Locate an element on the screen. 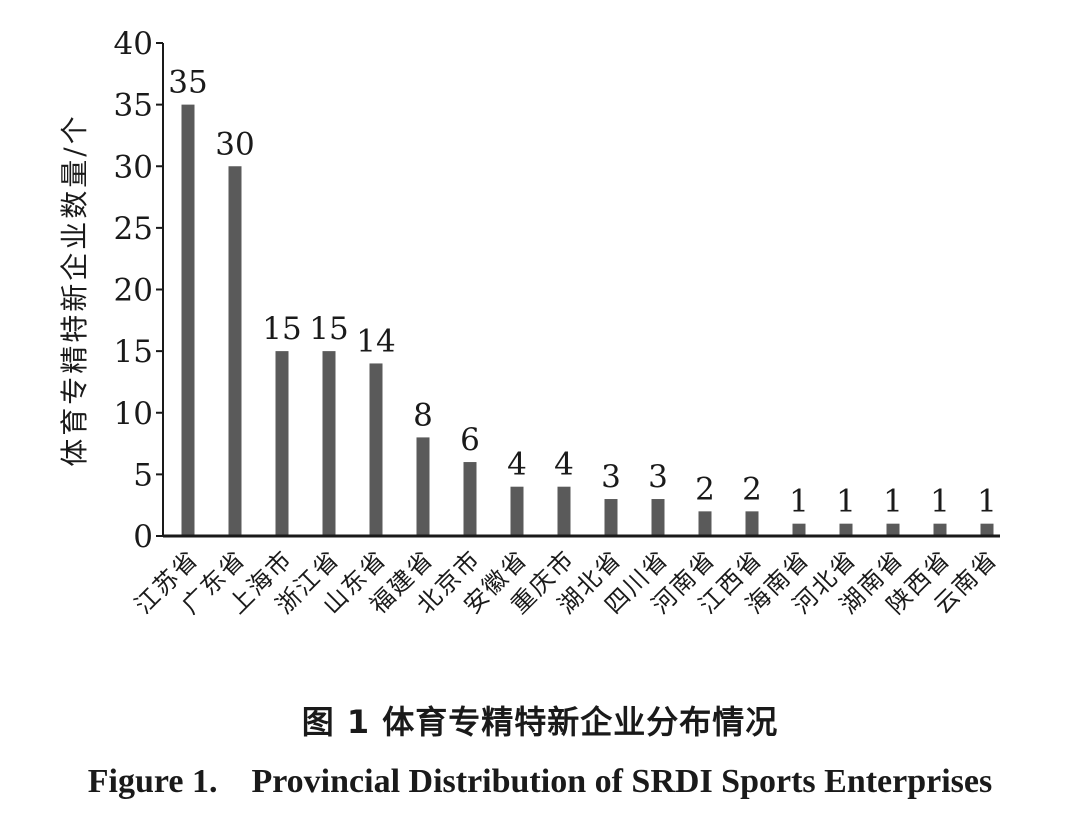 This screenshot has width=1080, height=825. y-tick-label: 40 is located at coordinates (133, 44).